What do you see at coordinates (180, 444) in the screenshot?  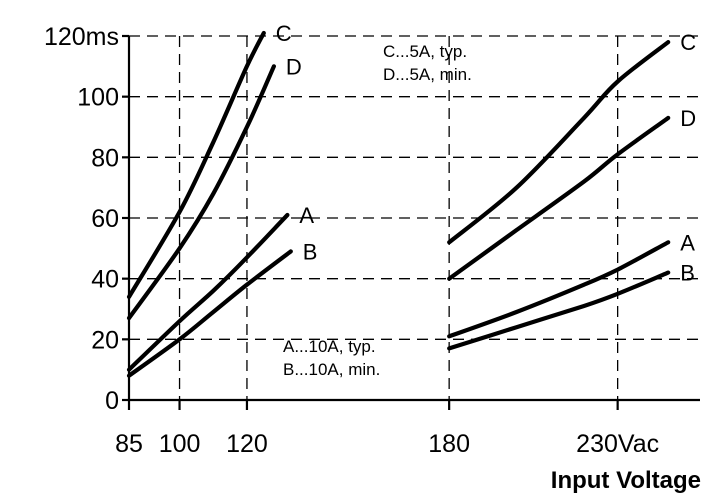 I see `x-tick-label-100: 100` at bounding box center [180, 444].